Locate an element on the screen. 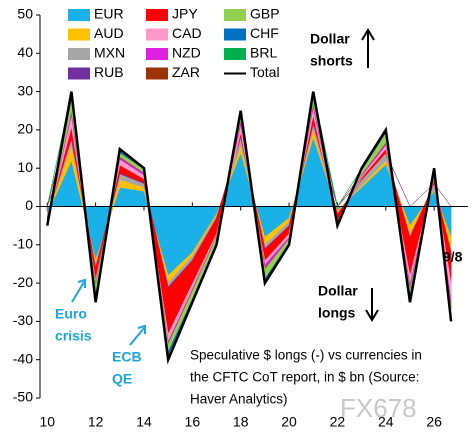 Image resolution: width=476 pixels, height=435 pixels. y-tick-label: 10 is located at coordinates (25, 167).